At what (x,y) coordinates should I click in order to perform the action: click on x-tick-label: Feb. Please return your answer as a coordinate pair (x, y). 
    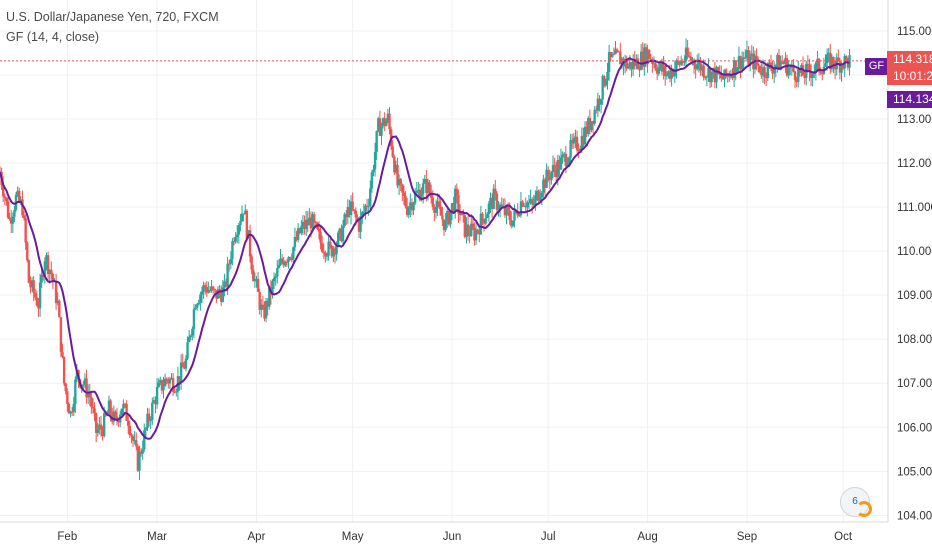
    Looking at the image, I should click on (67, 537).